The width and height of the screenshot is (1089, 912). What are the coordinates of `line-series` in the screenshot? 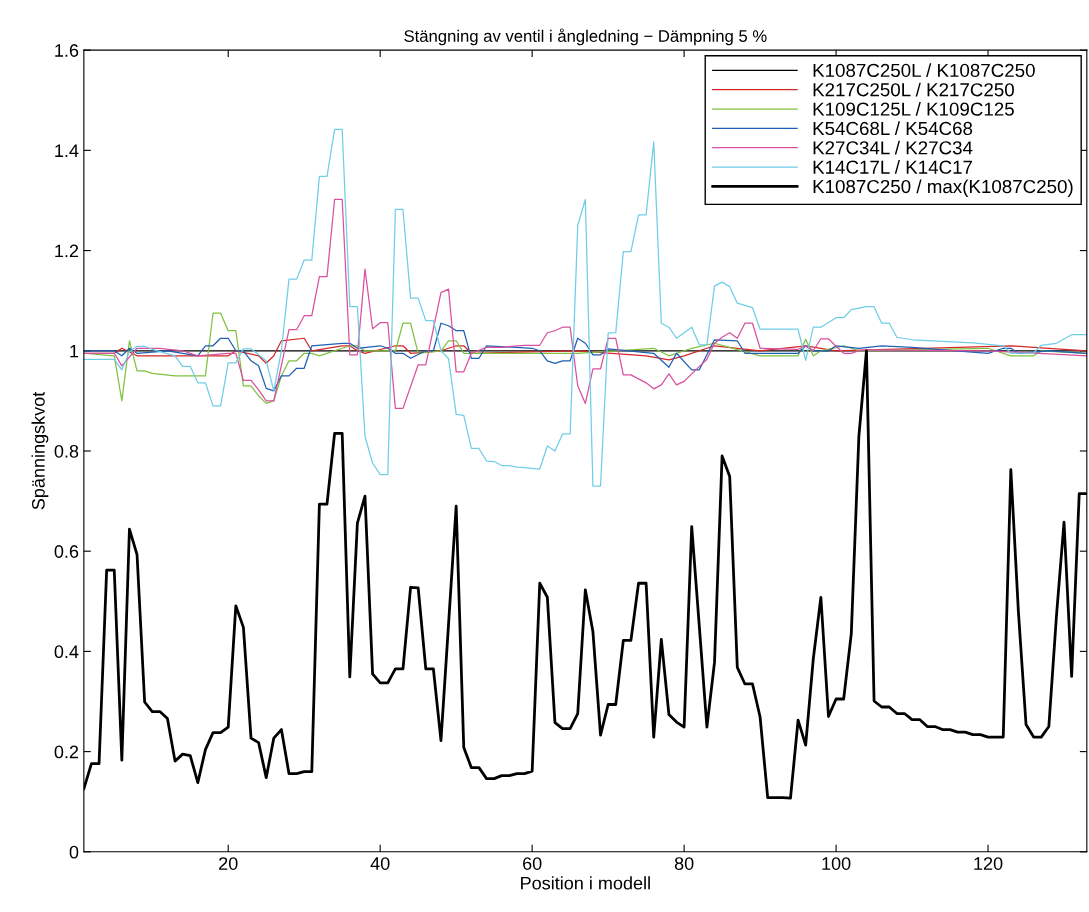 It's located at (585, 357).